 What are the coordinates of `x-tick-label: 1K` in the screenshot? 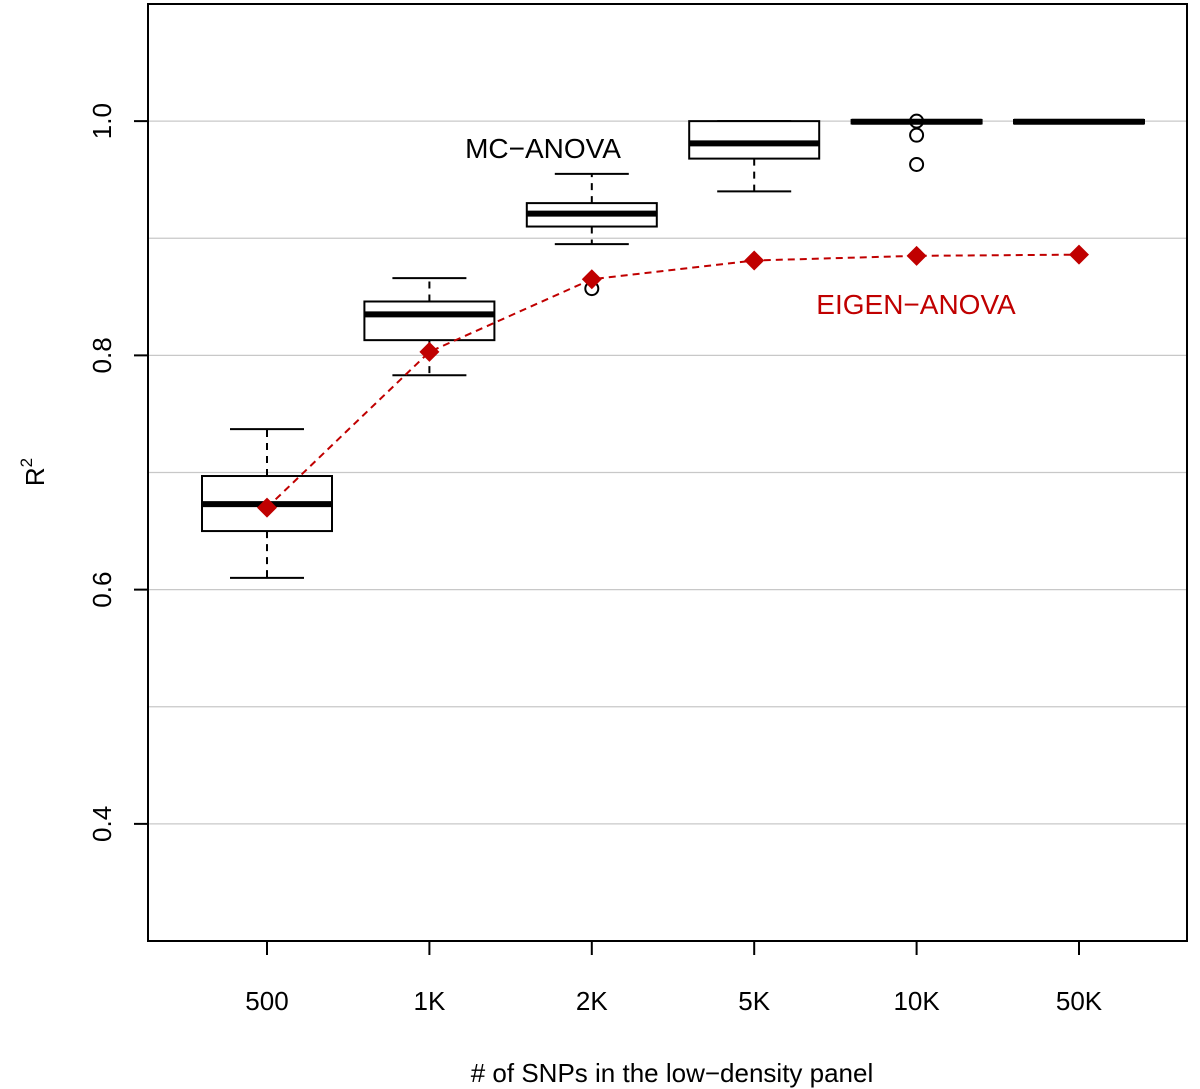 It's located at (429, 1001).